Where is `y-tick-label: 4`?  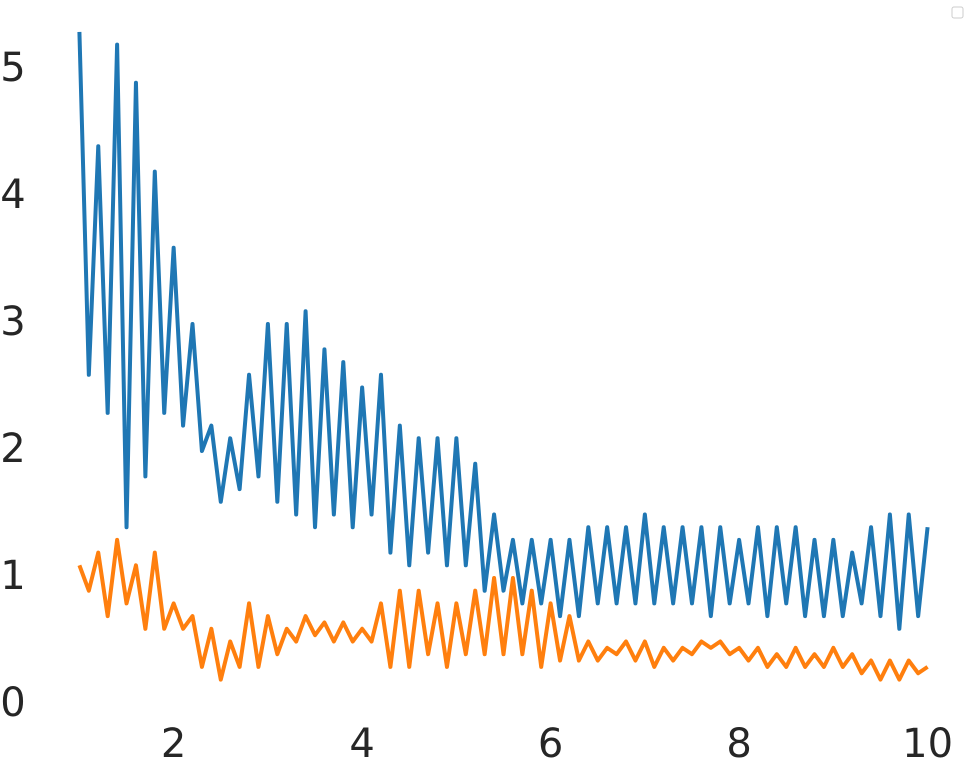 y-tick-label: 4 is located at coordinates (12, 195).